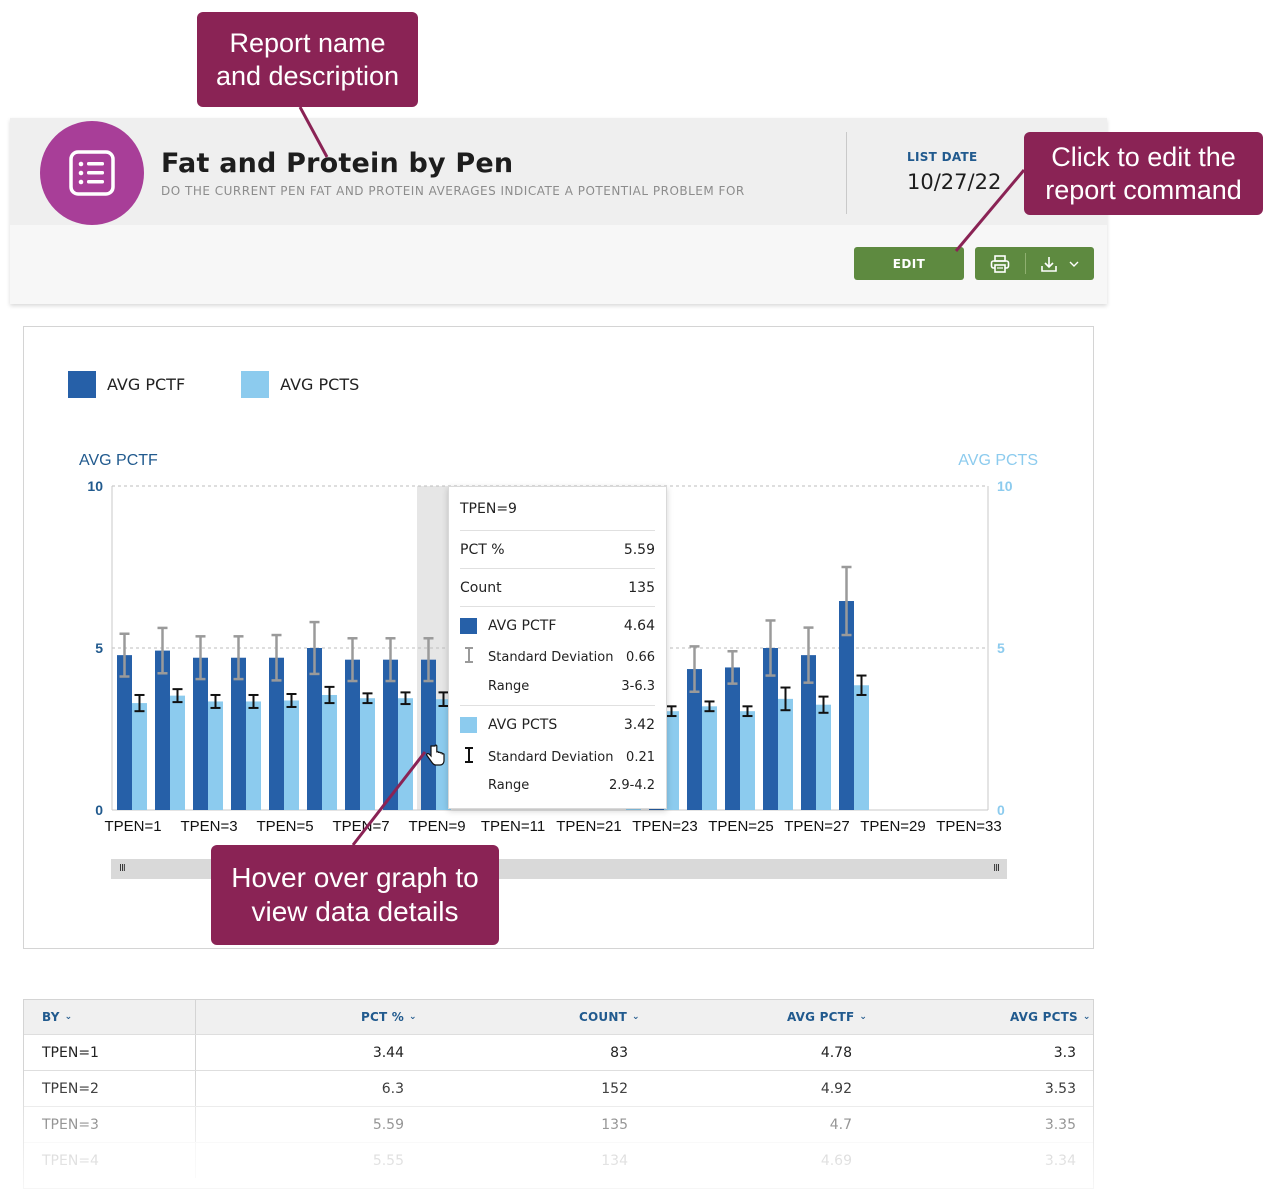  Describe the element at coordinates (631, 785) in the screenshot. I see `tooltip-pcts-range-value: 2.9-4.2` at that location.